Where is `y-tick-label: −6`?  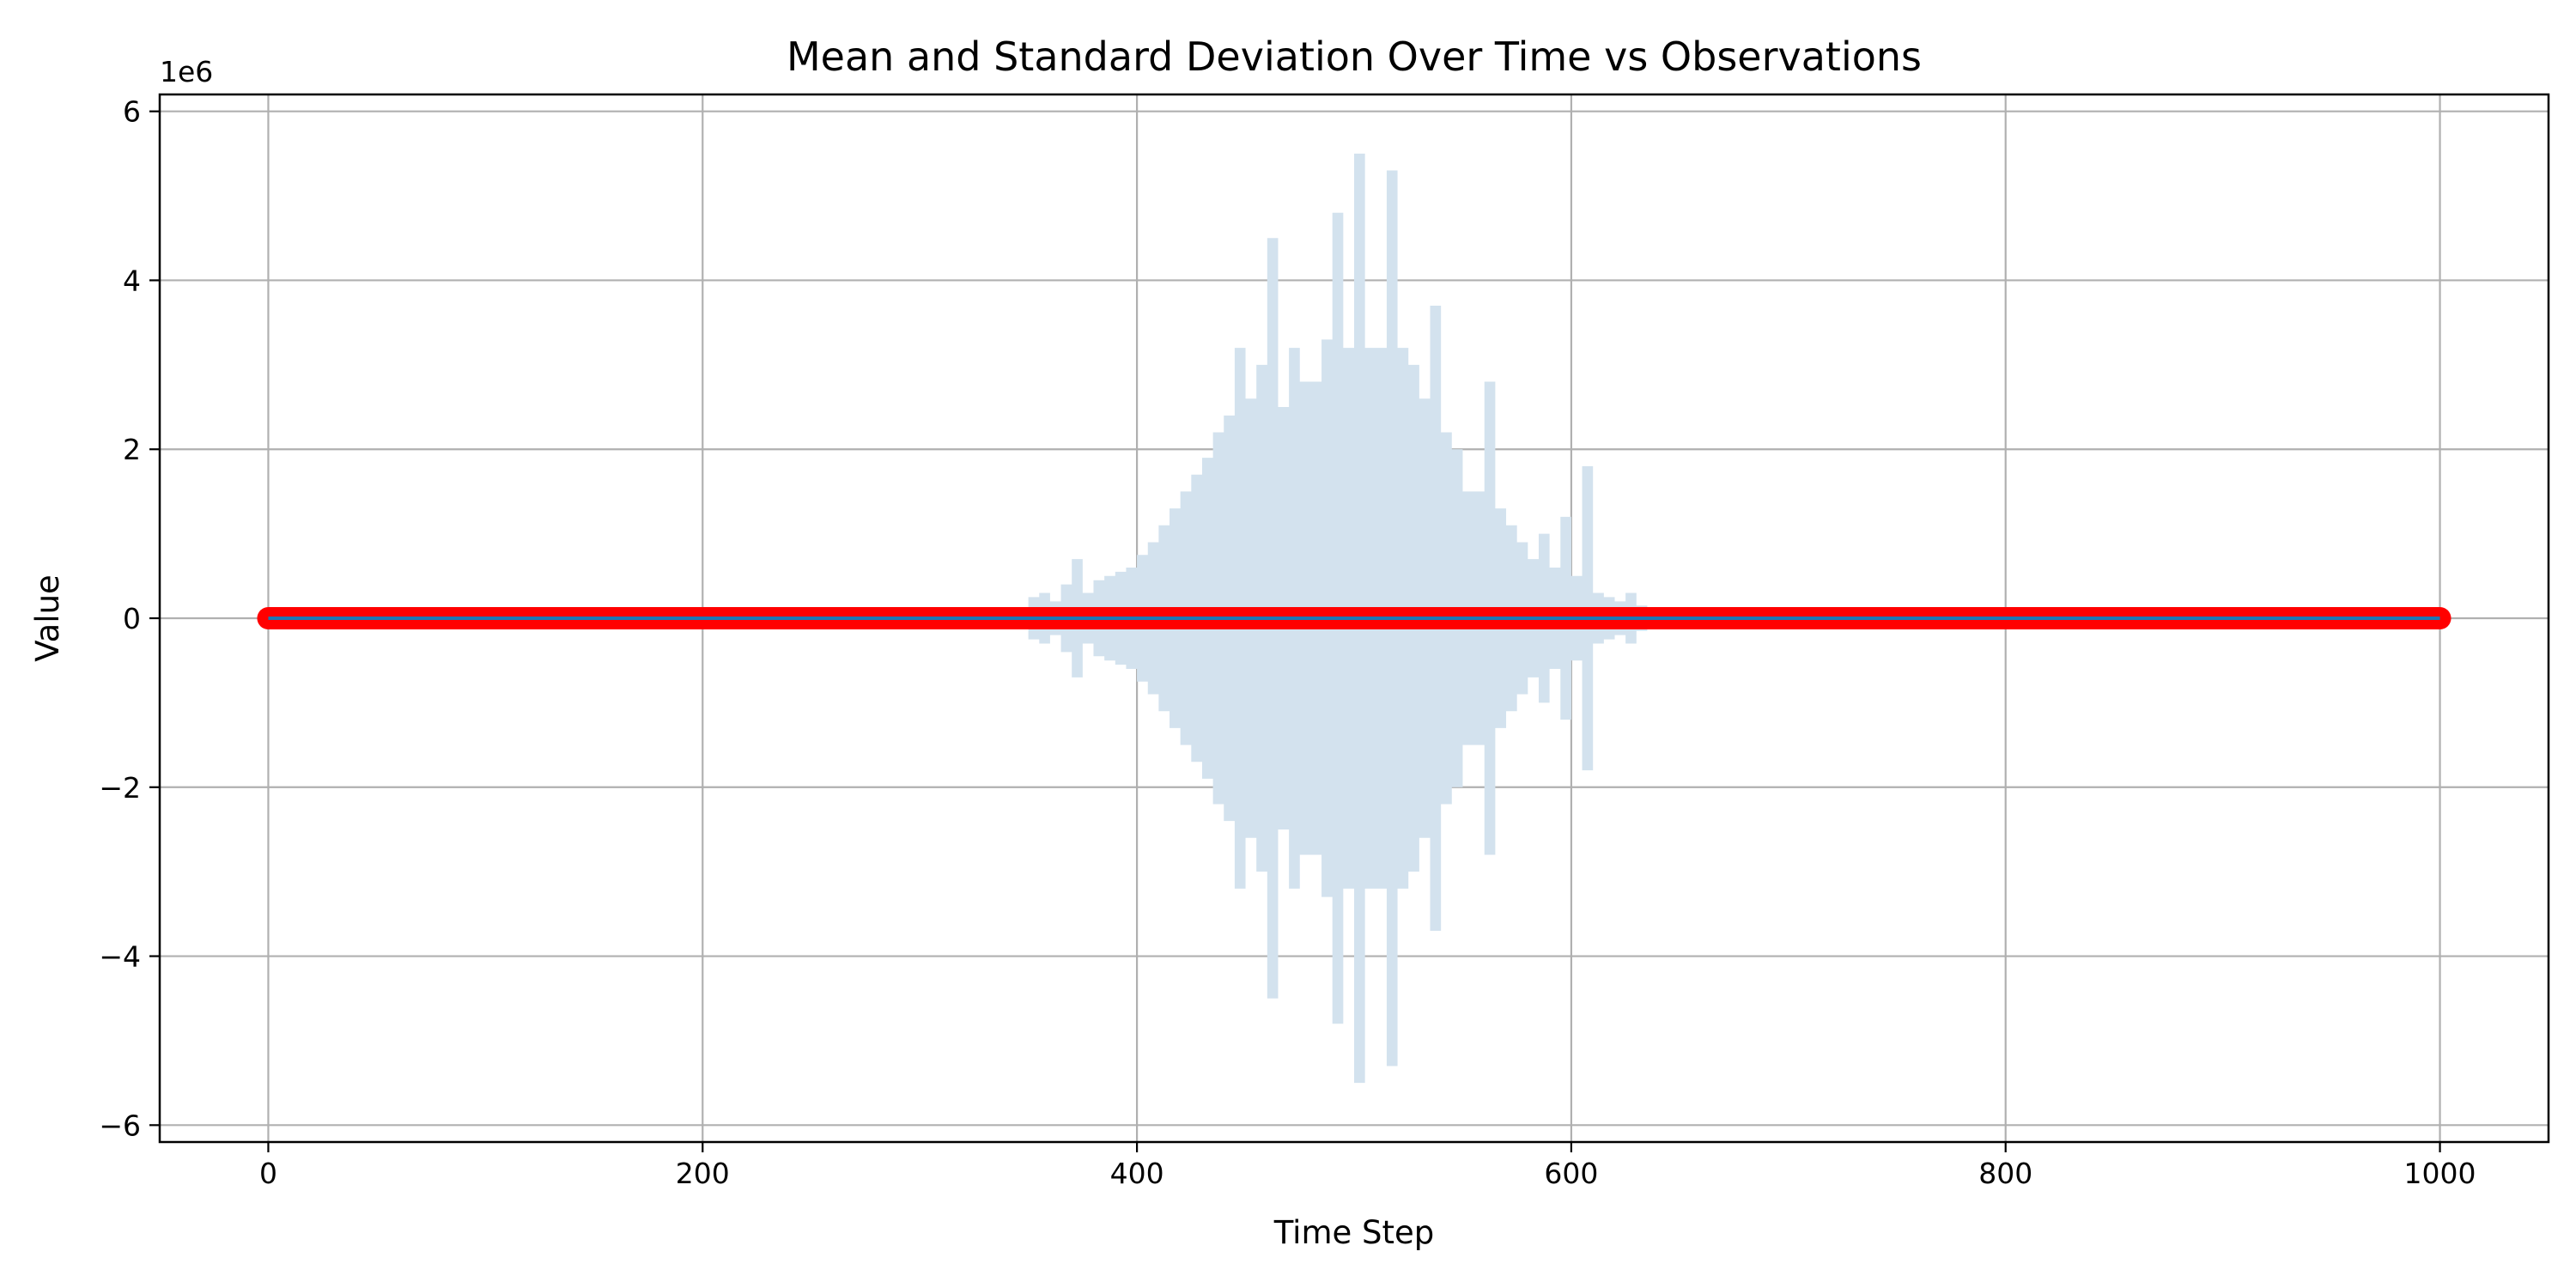 y-tick-label: −6 is located at coordinates (120, 1125).